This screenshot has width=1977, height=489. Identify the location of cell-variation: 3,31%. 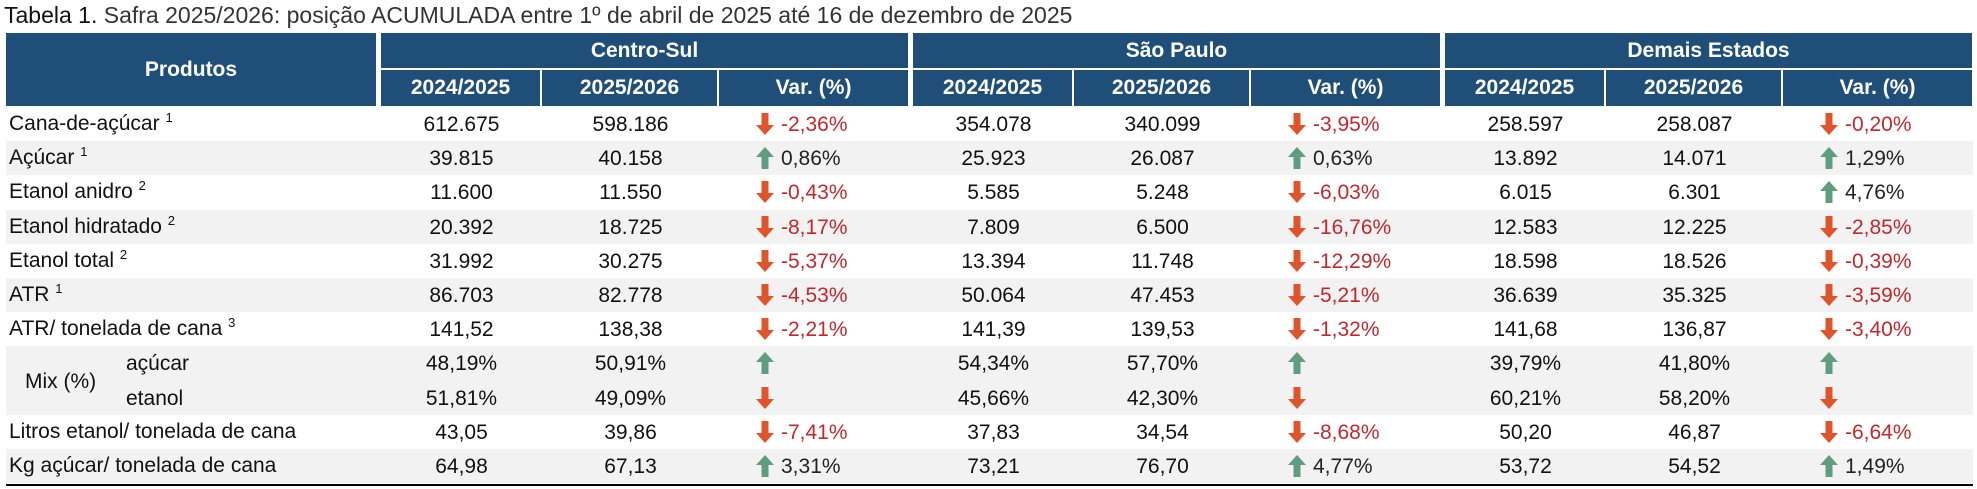
(811, 466).